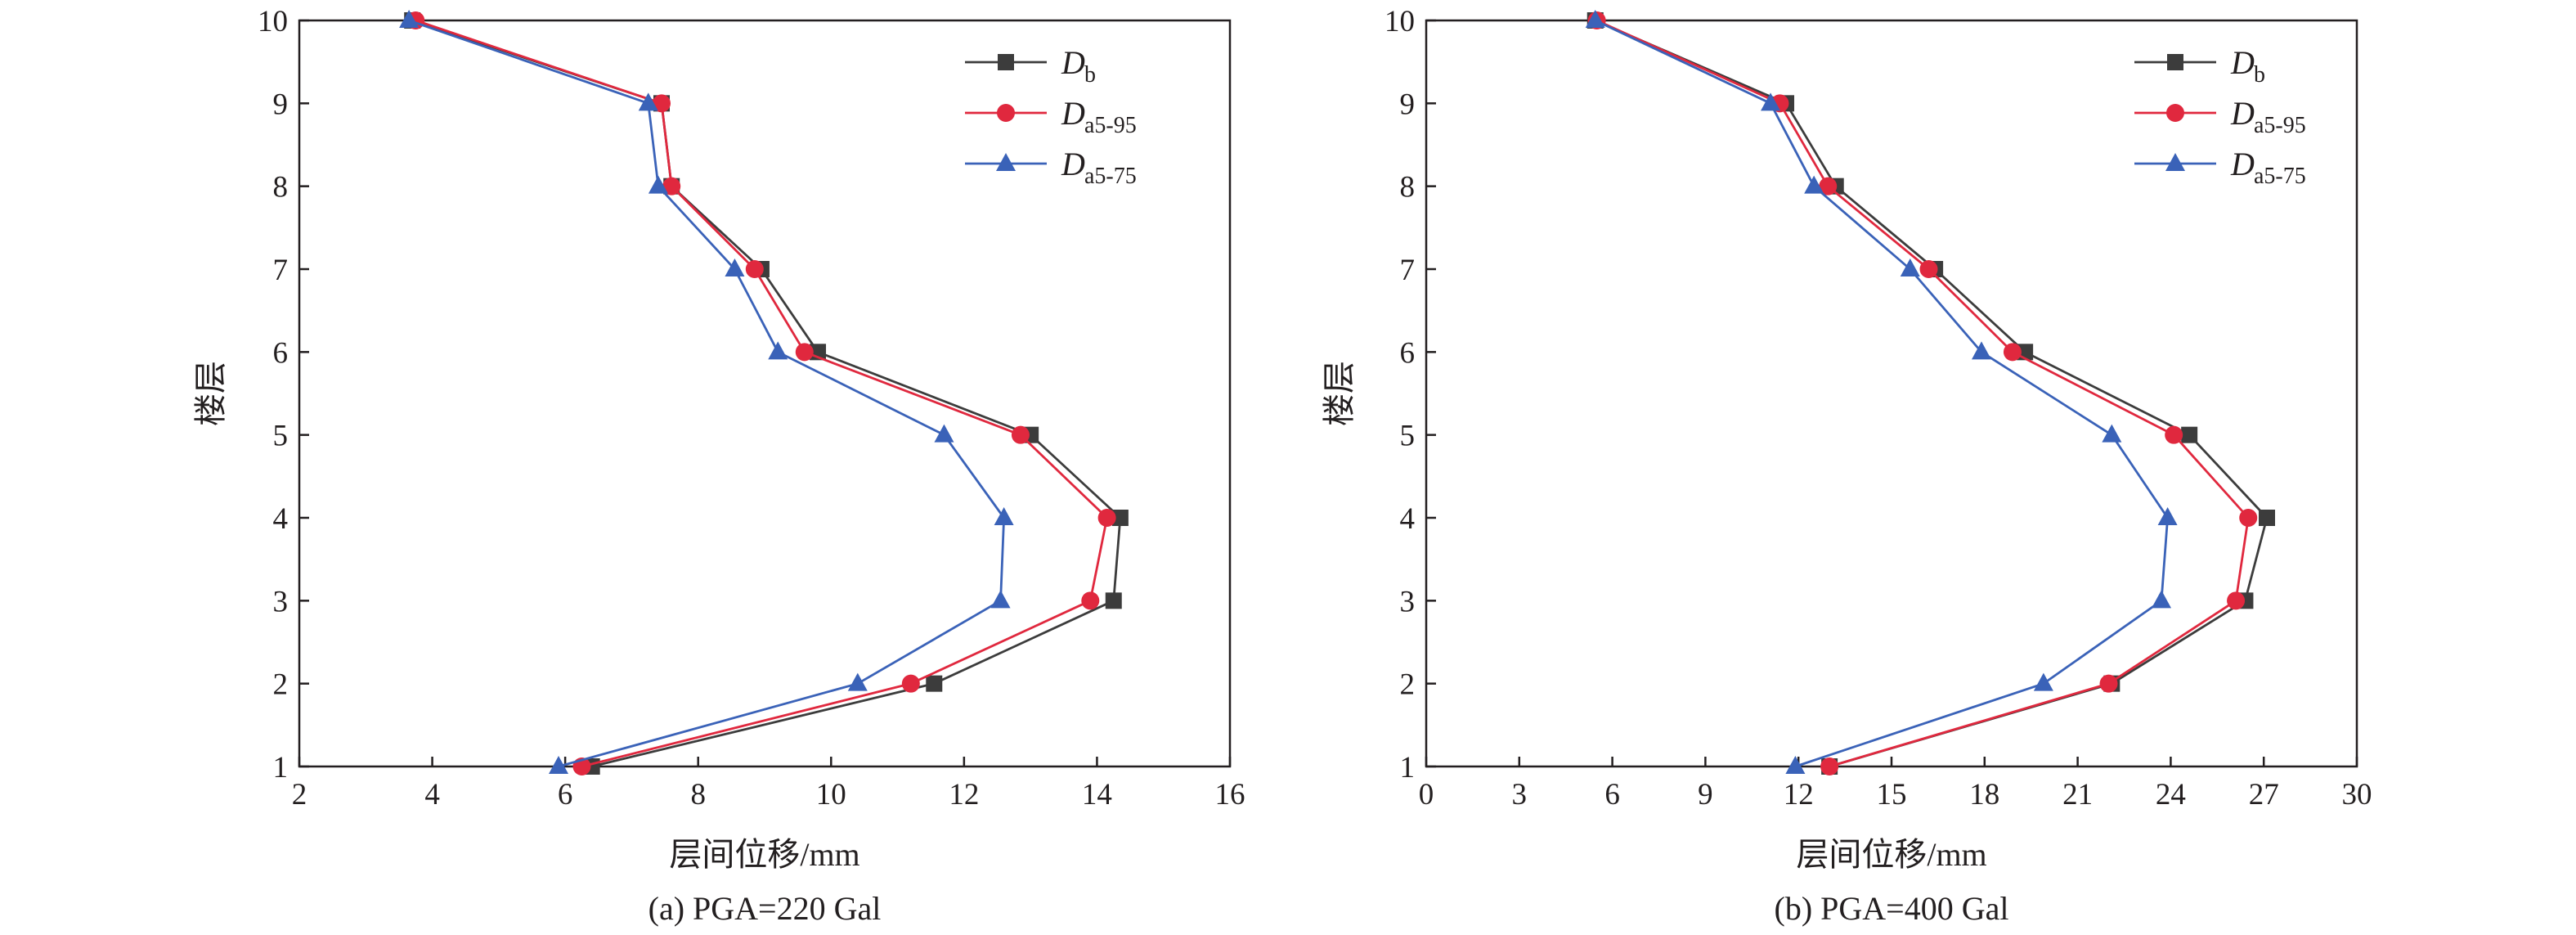  I want to click on chart-caption: (b) PGA=400 Gal, so click(1892, 908).